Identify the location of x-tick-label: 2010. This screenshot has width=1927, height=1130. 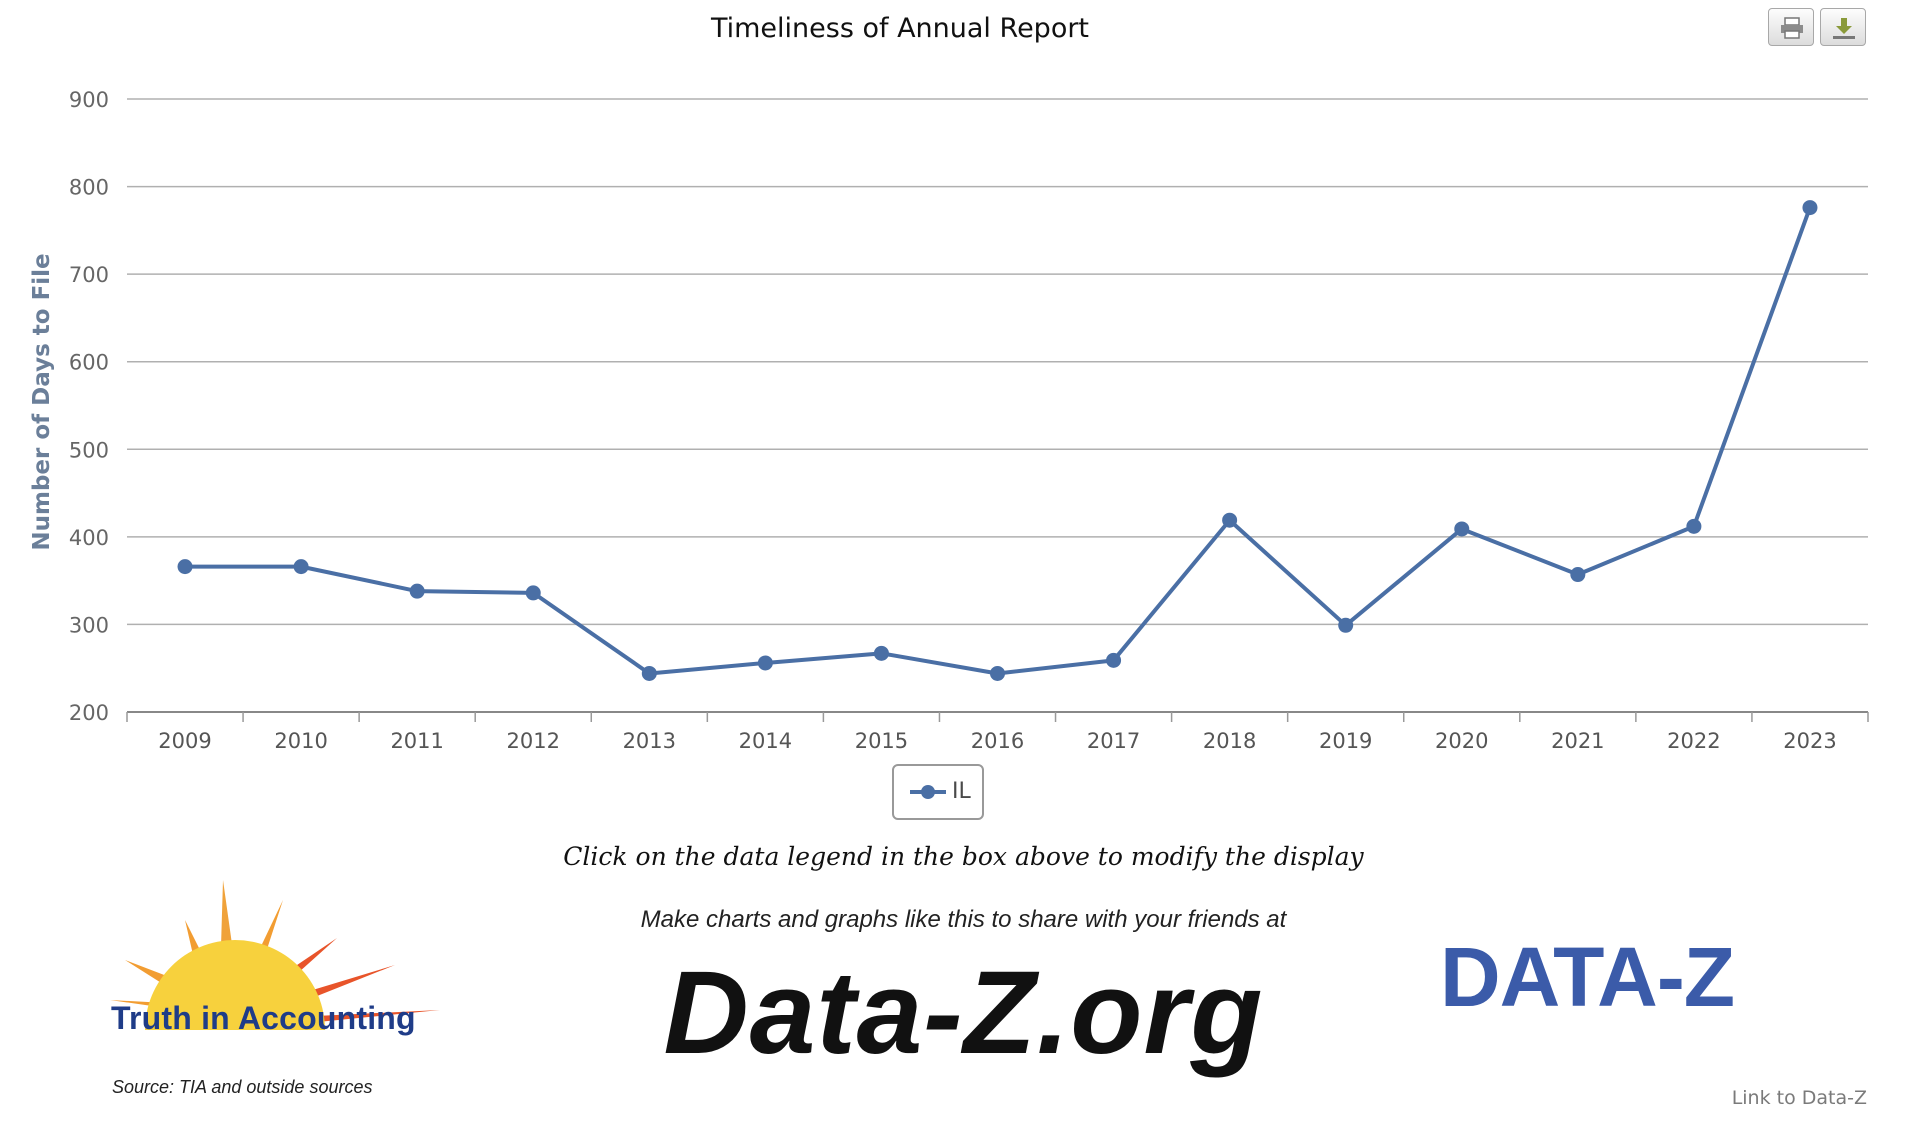
(300, 741).